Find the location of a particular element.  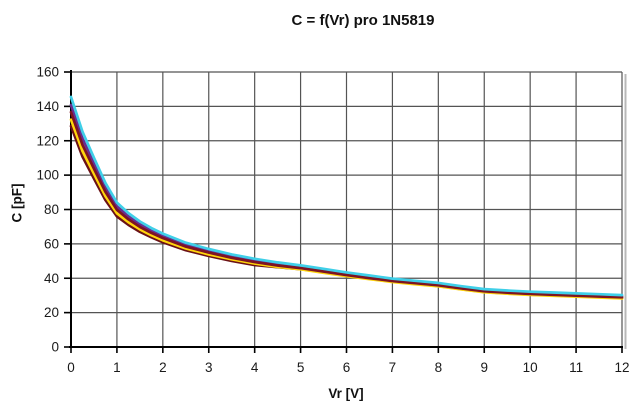

y-tick-label: 40 is located at coordinates (51, 278).